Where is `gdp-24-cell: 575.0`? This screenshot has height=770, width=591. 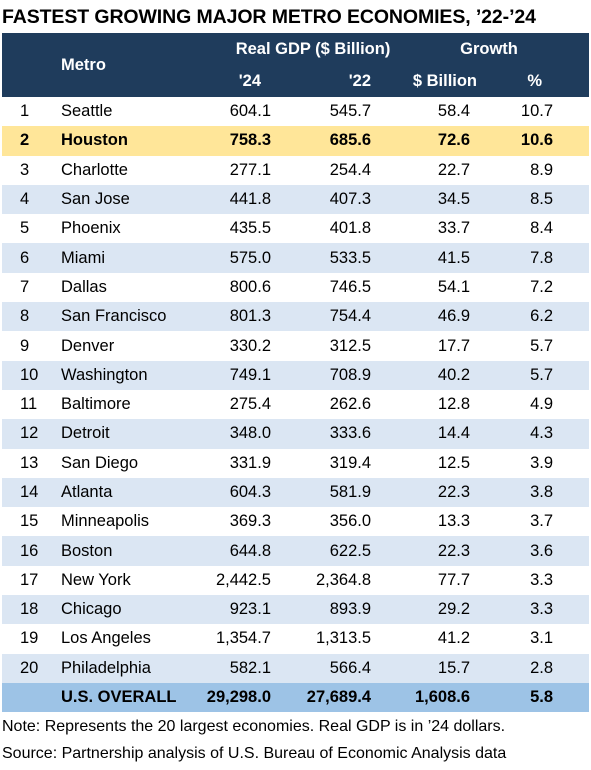 gdp-24-cell: 575.0 is located at coordinates (250, 257).